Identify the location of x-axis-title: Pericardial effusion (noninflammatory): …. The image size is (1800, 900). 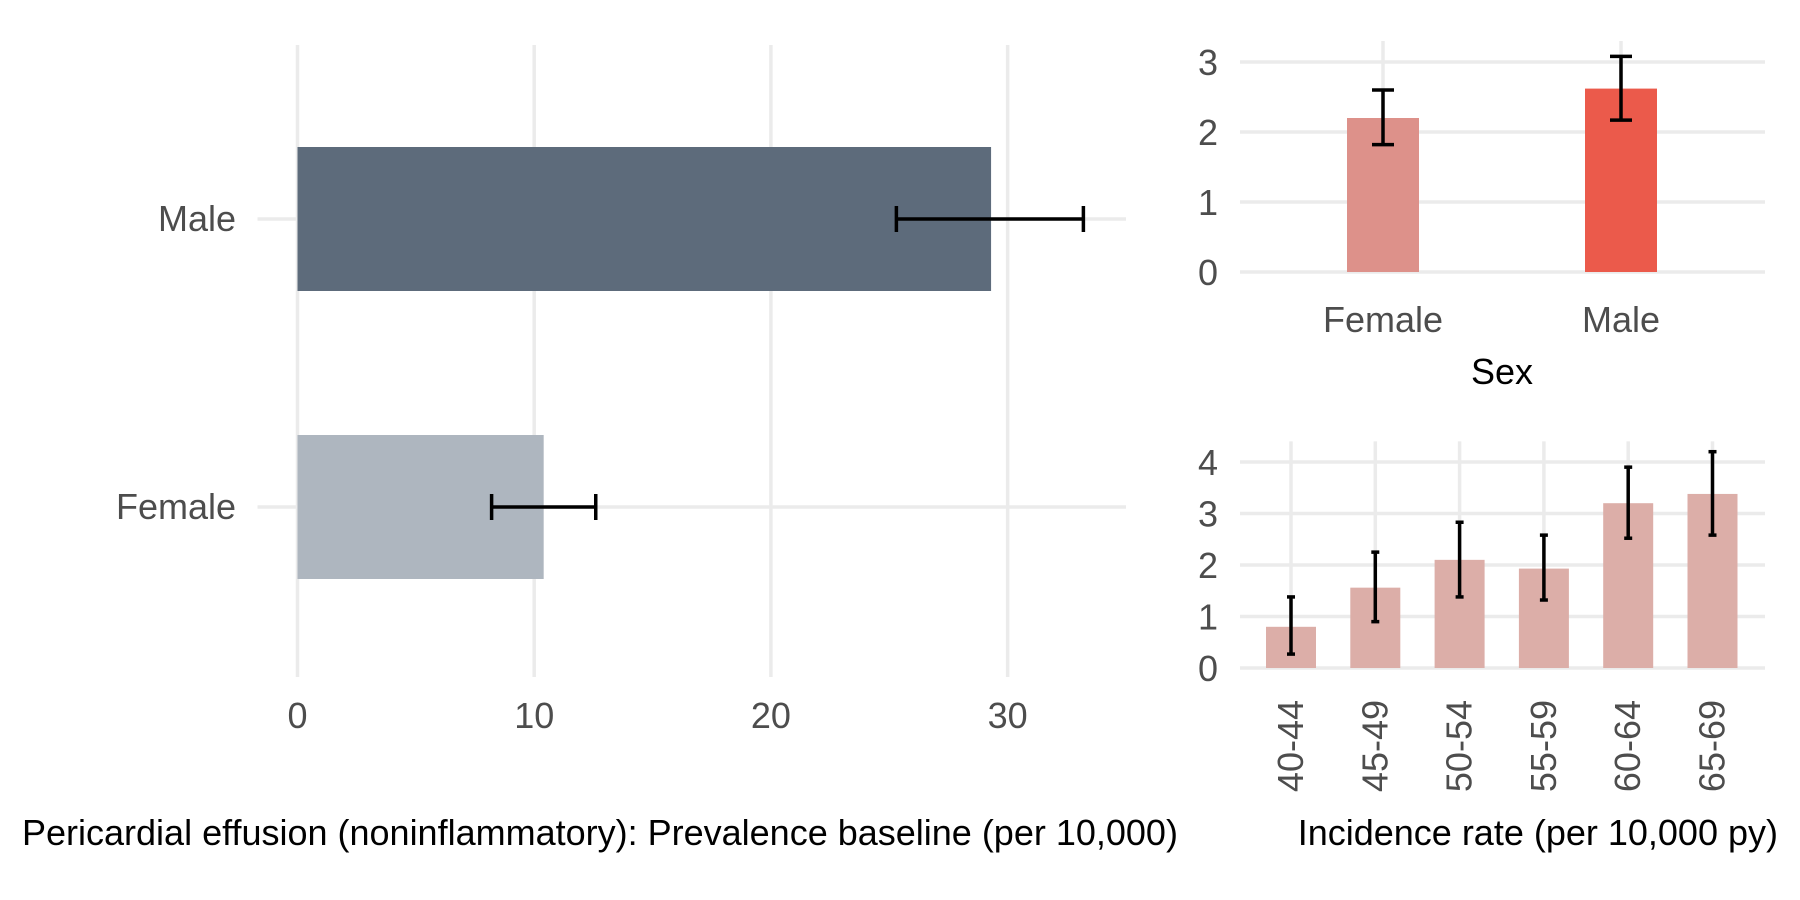
(600, 832).